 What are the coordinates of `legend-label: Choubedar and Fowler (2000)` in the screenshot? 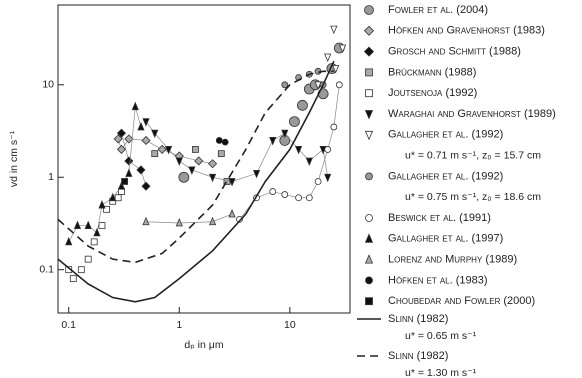 It's located at (461, 301).